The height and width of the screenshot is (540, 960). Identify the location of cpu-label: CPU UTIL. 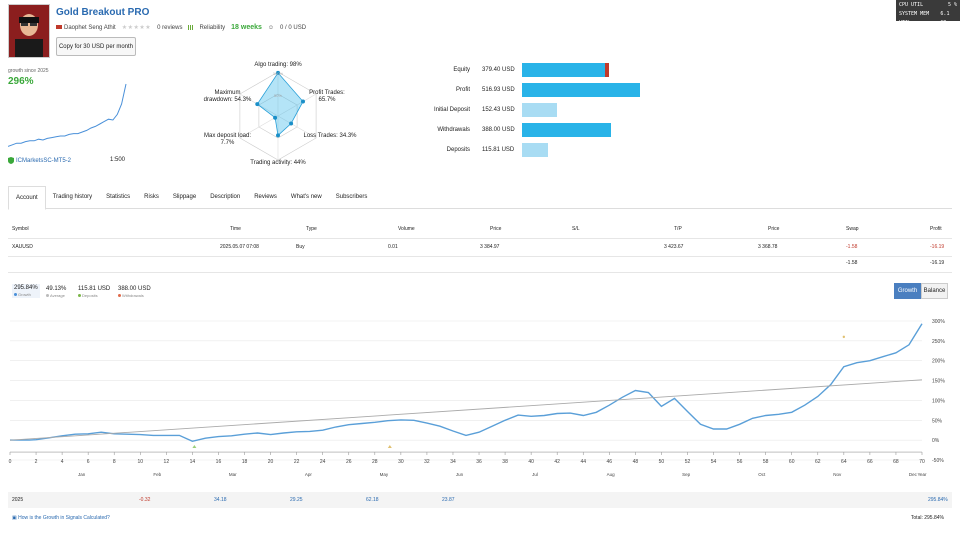
(911, 5).